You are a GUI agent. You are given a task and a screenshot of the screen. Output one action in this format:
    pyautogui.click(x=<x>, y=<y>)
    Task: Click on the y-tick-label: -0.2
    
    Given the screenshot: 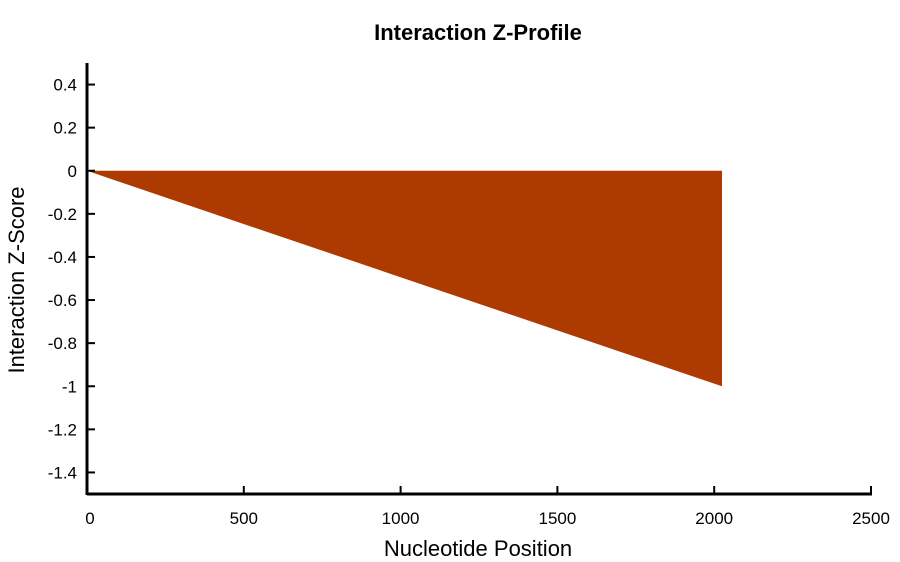 What is the action you would take?
    pyautogui.click(x=62, y=214)
    